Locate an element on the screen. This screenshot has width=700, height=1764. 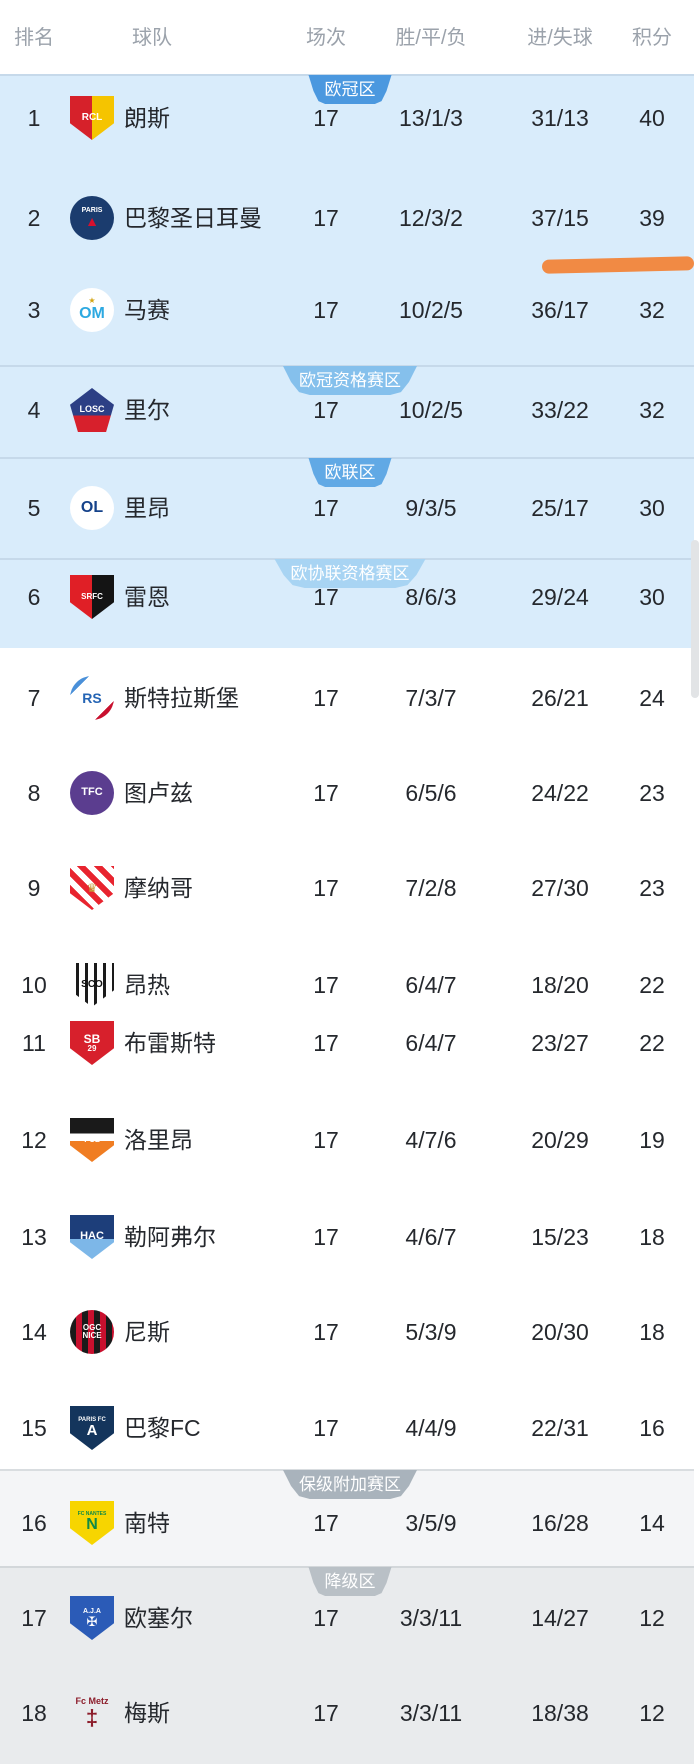
team-wdl: 7/2/8 is located at coordinates (431, 888).